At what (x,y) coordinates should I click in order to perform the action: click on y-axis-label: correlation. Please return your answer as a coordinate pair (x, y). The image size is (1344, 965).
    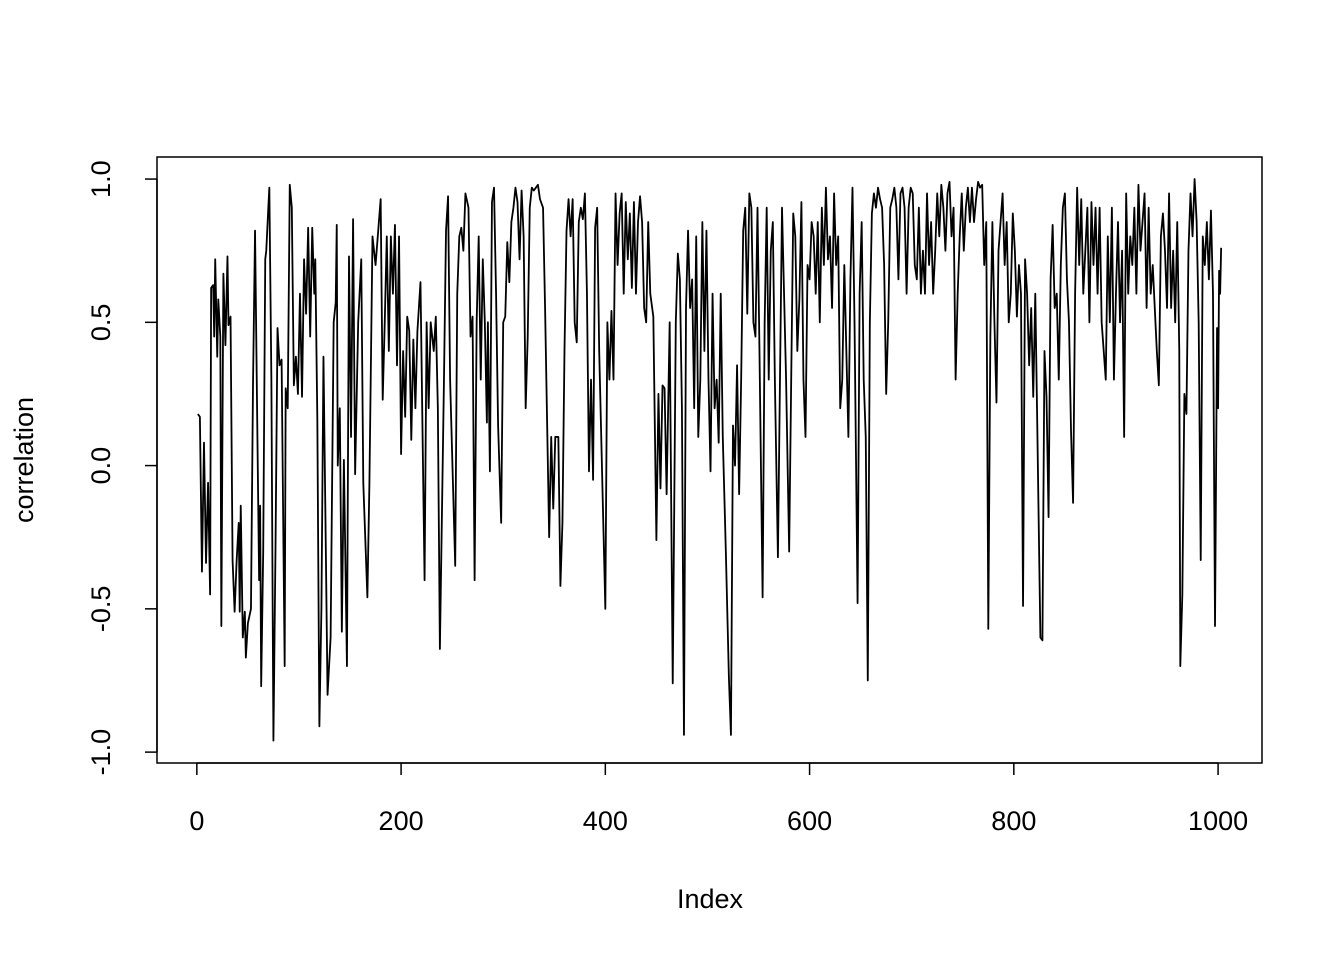
    Looking at the image, I should click on (24, 460).